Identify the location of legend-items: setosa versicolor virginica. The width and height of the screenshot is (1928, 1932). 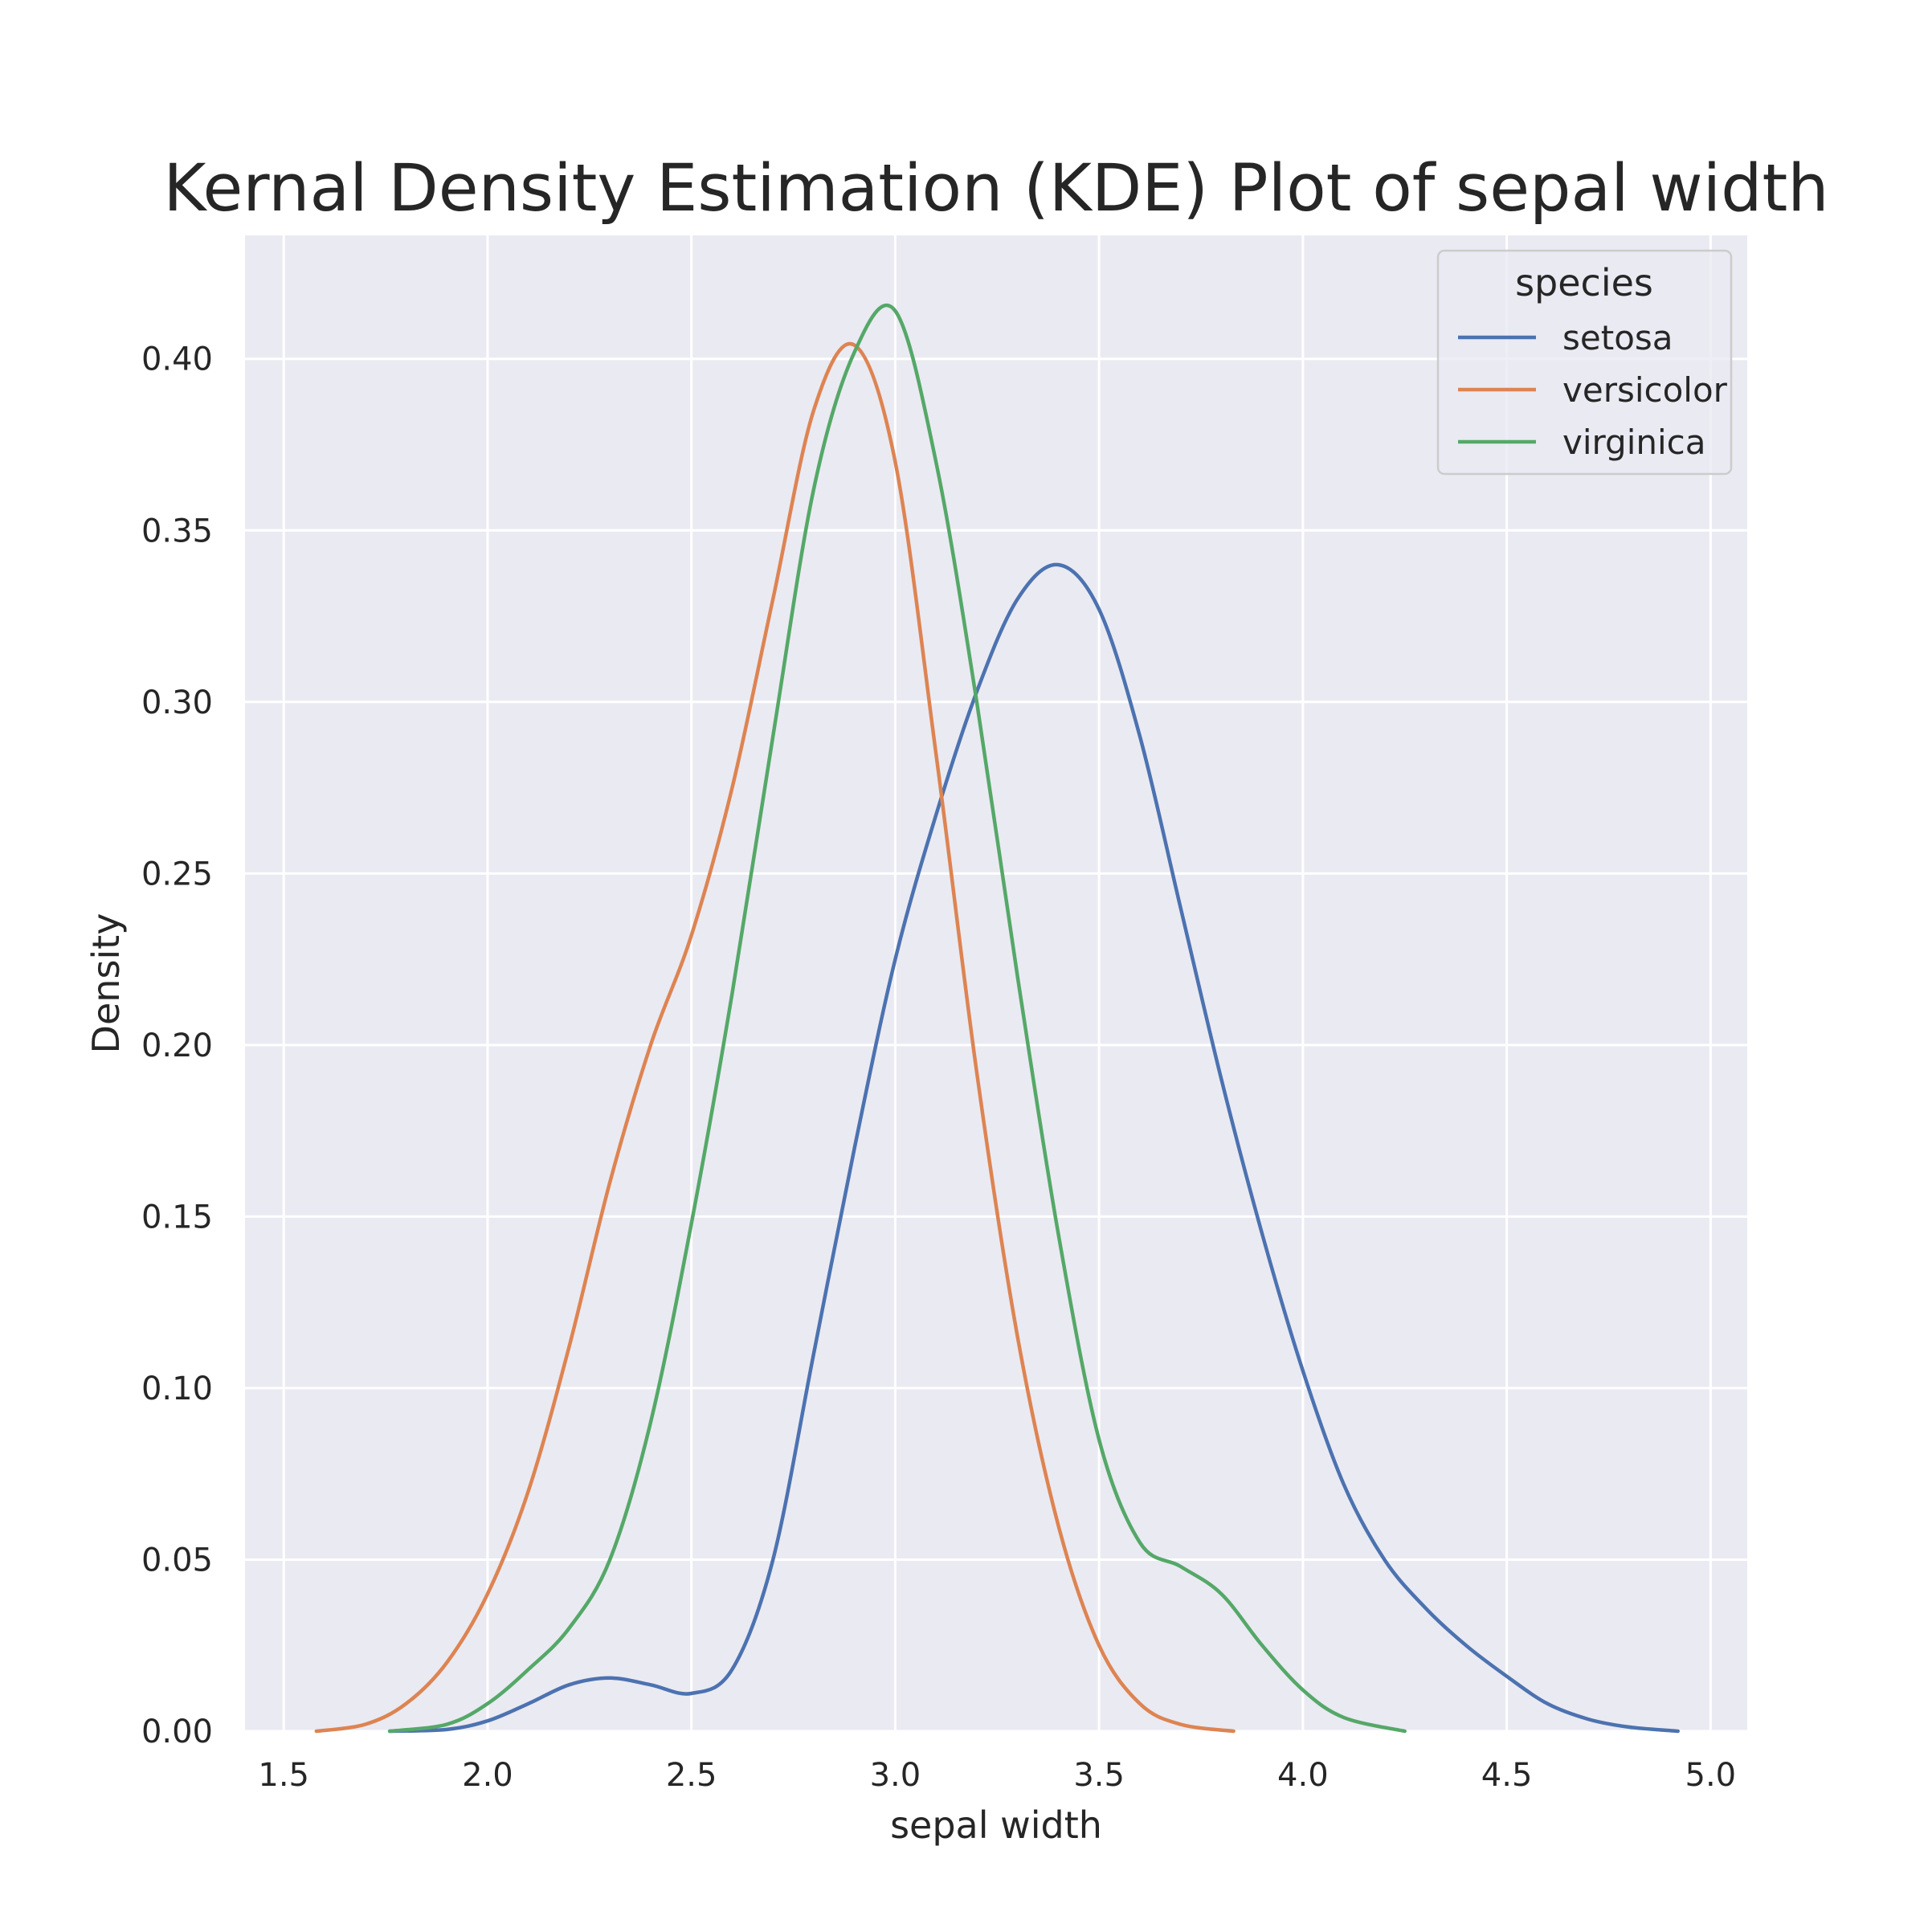
(1593, 390).